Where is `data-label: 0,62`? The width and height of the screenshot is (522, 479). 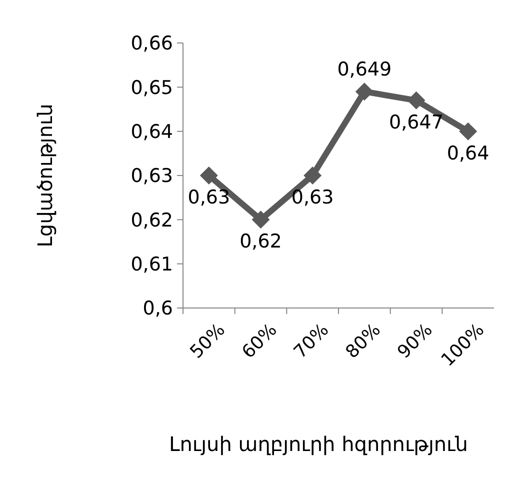
data-label: 0,62 is located at coordinates (261, 241).